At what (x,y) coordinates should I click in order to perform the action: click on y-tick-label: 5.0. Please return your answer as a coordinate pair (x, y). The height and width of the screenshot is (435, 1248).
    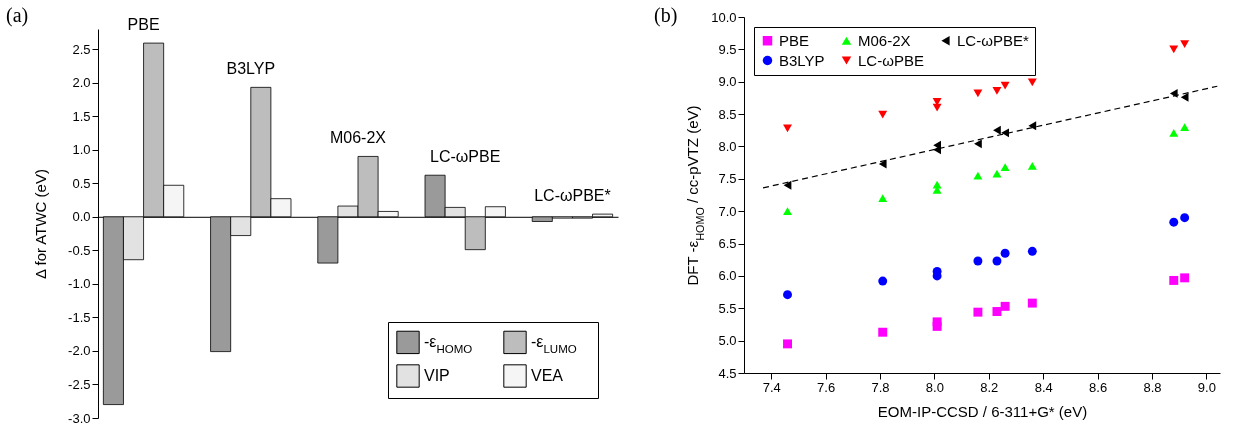
    Looking at the image, I should click on (727, 341).